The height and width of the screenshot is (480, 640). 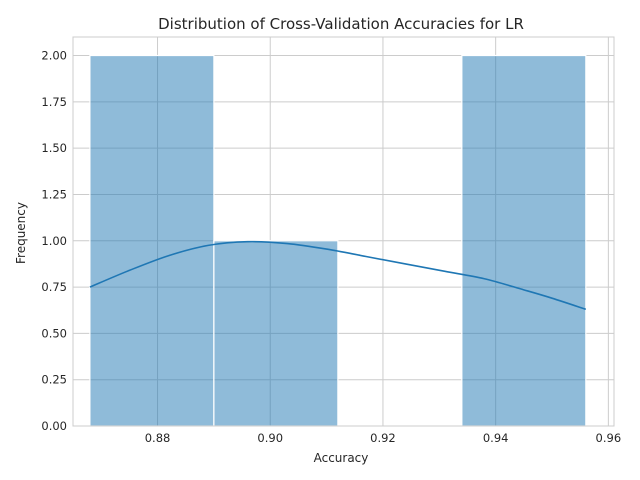 I want to click on x-tick-label: 0.92, so click(x=383, y=438).